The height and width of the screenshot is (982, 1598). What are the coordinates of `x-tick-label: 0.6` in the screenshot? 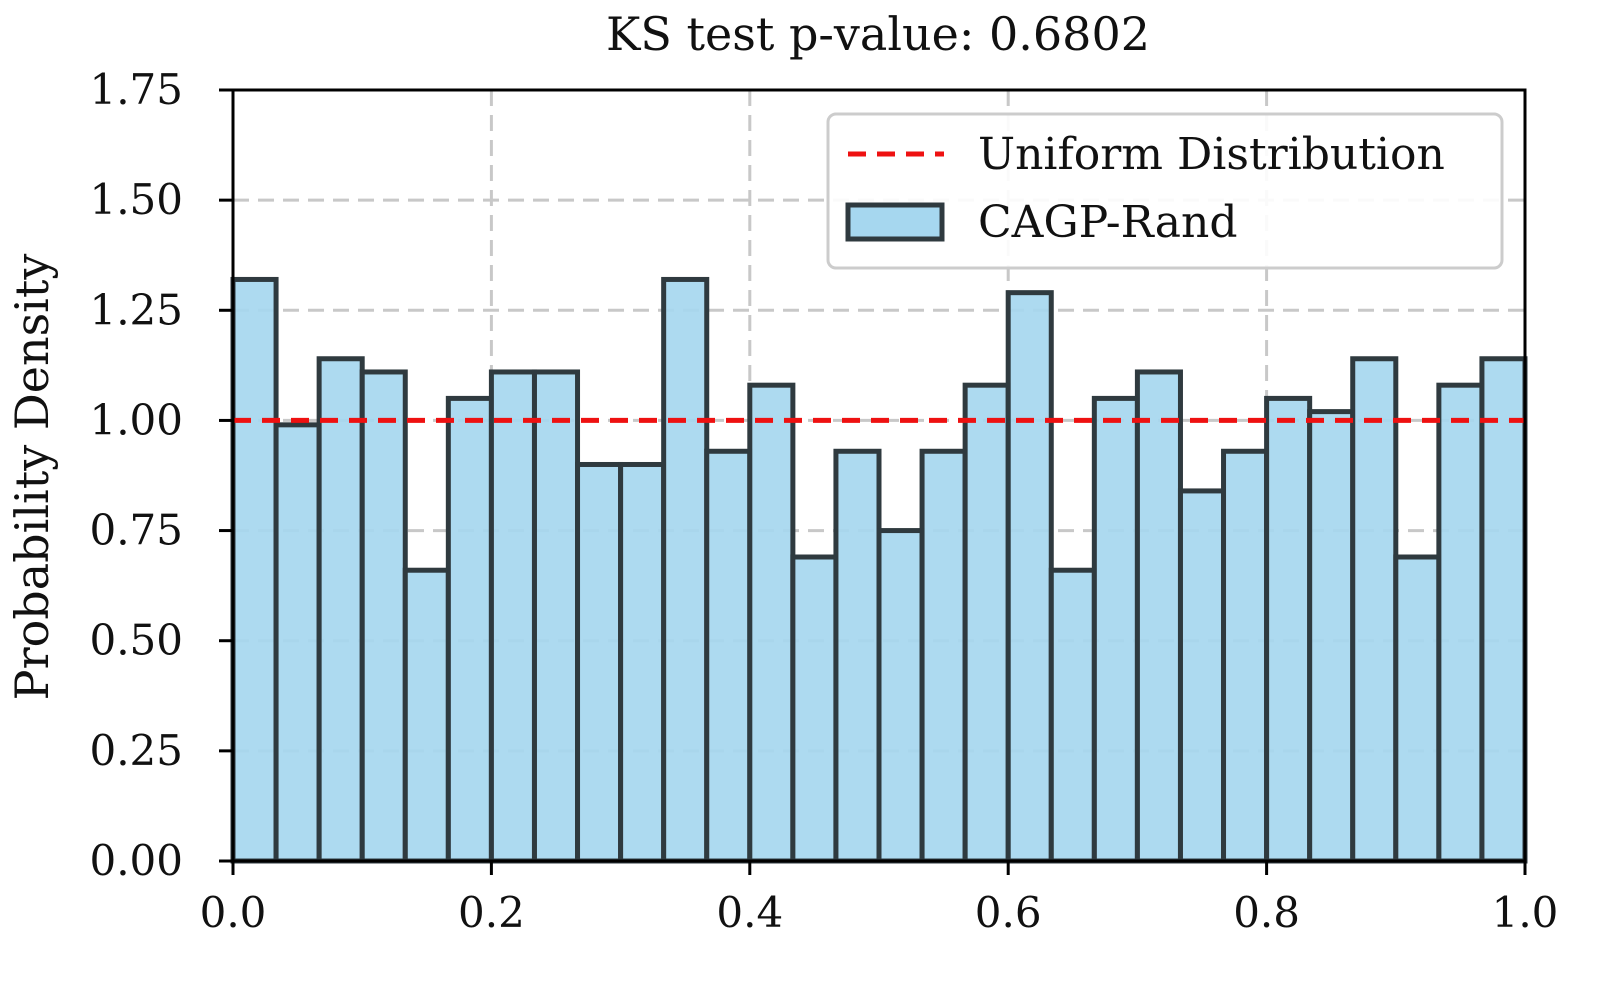 It's located at (1008, 912).